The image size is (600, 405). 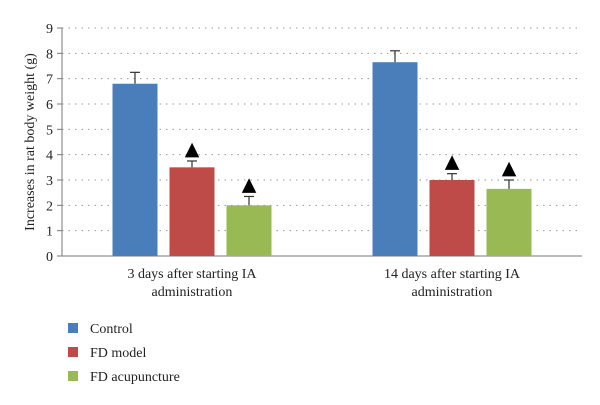 What do you see at coordinates (49, 54) in the screenshot?
I see `y-tick-label: 8` at bounding box center [49, 54].